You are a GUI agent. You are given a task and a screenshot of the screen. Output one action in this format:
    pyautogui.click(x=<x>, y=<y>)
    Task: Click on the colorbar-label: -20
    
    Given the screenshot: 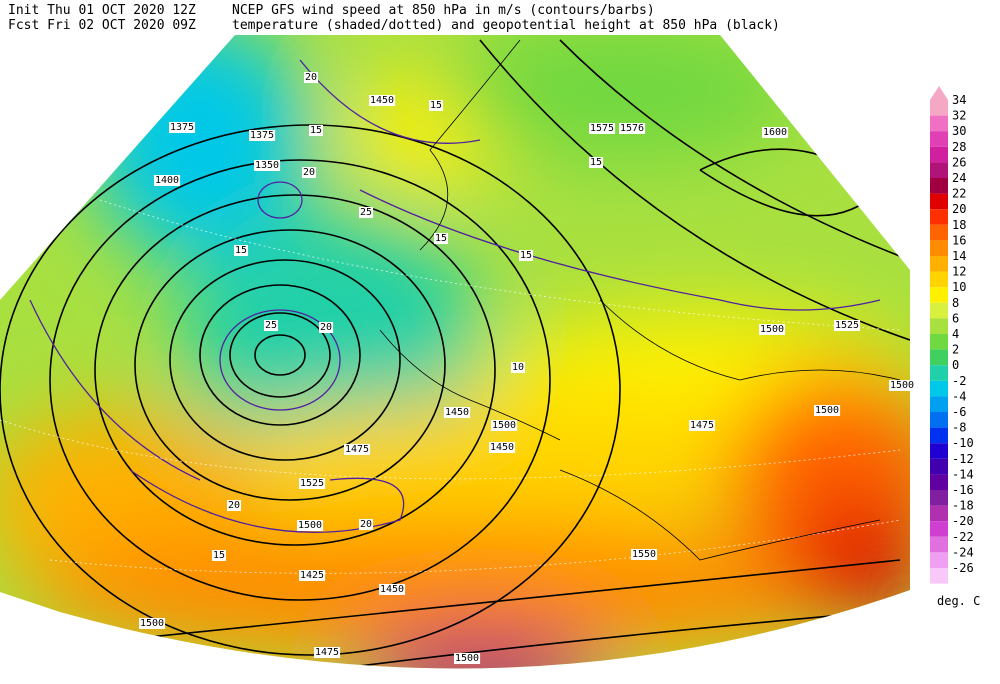 What is the action you would take?
    pyautogui.click(x=963, y=521)
    